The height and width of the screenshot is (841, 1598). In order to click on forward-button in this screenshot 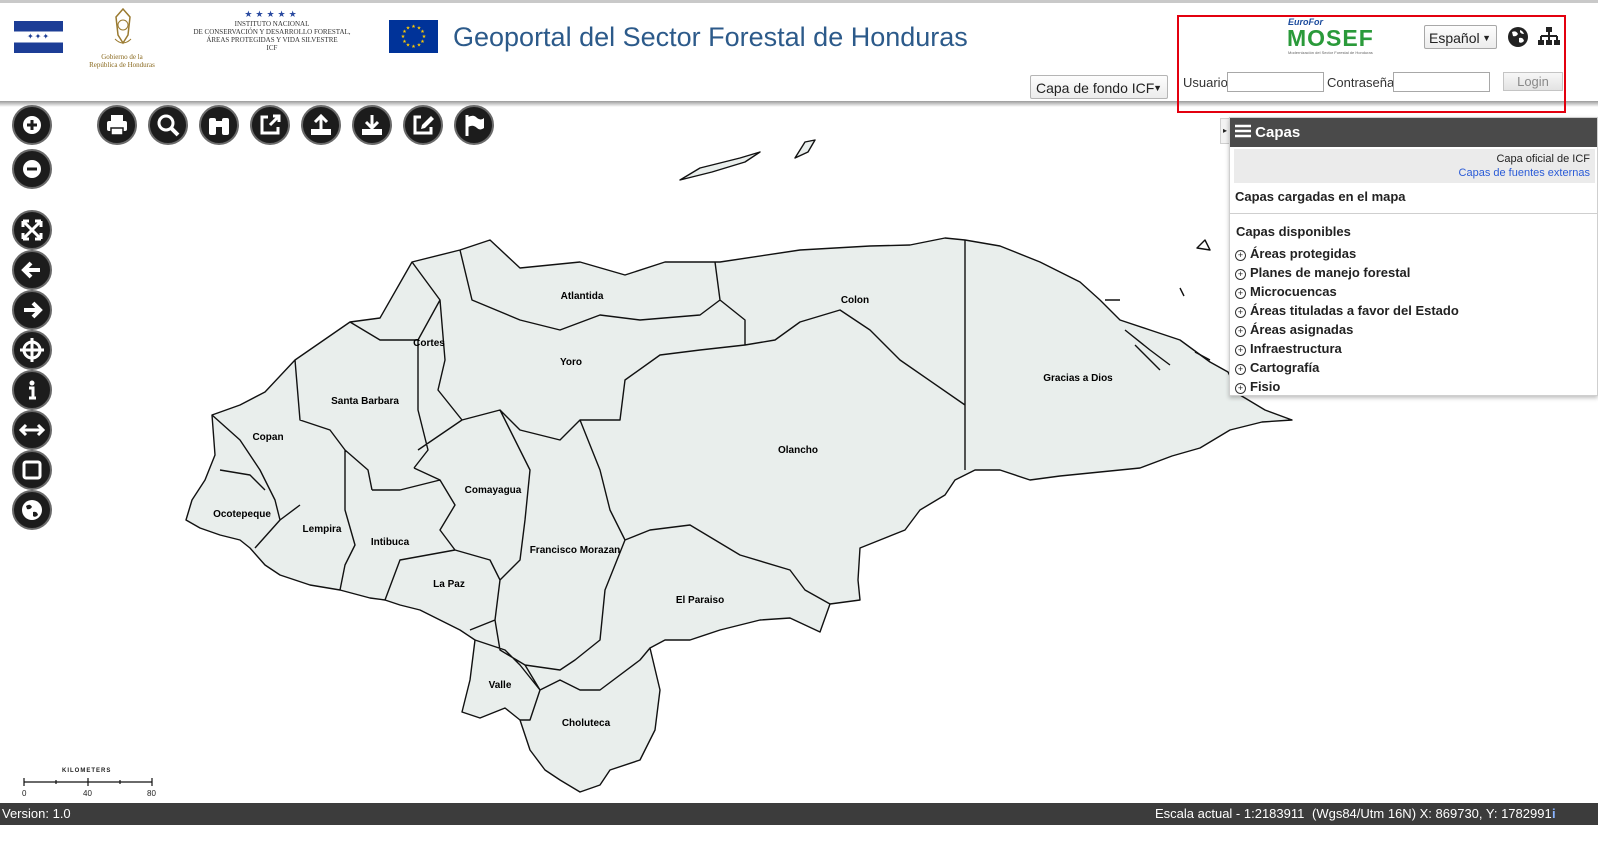, I will do `click(32, 310)`.